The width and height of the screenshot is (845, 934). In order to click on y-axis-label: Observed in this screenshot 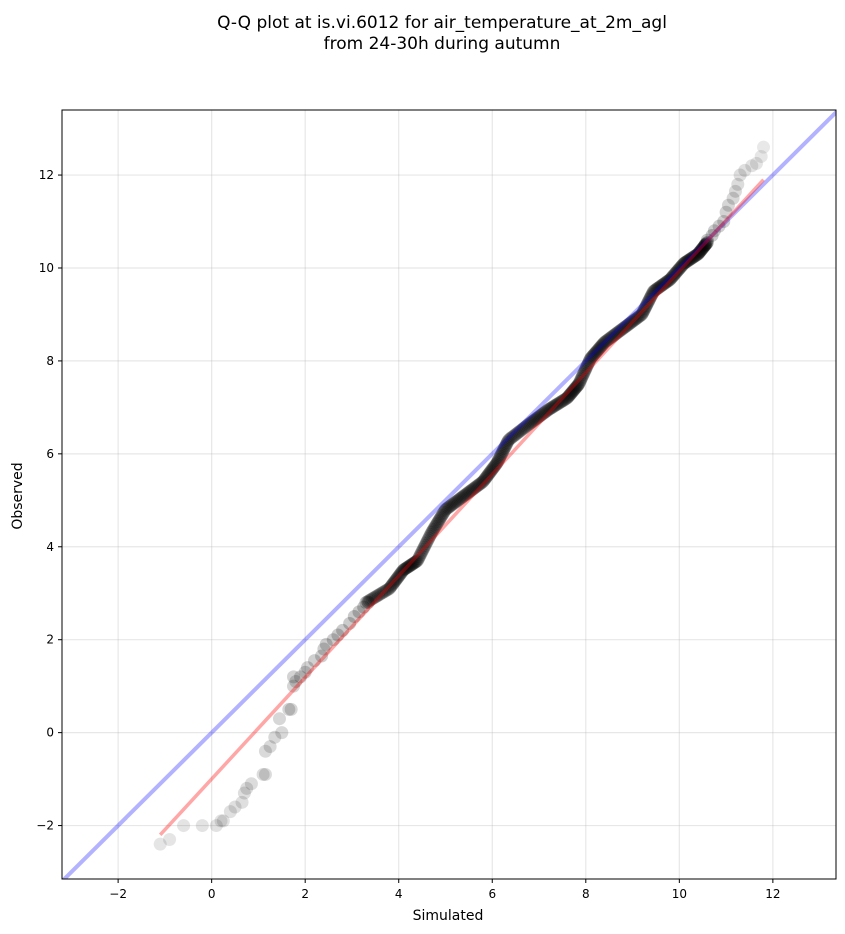, I will do `click(18, 495)`.